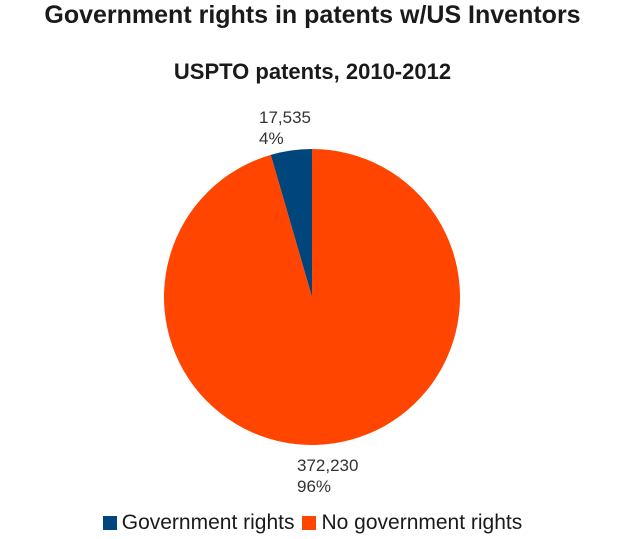 This screenshot has height=539, width=625. I want to click on legend-item-no-government-rights: No government rights, so click(412, 523).